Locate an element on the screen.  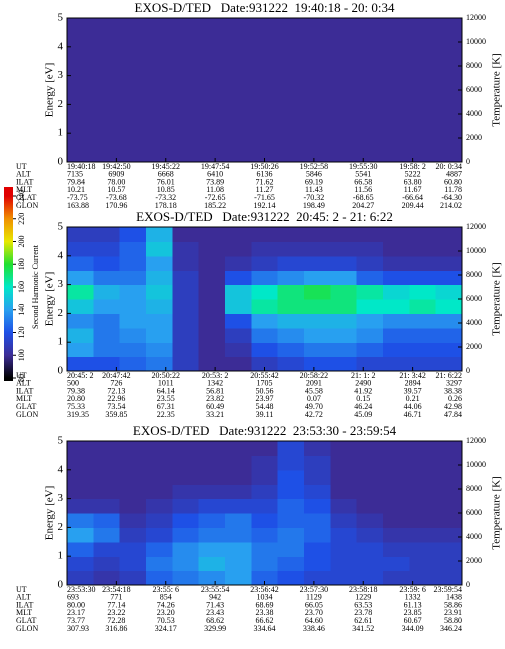
table-cell: -66.64 is located at coordinates (412, 197).